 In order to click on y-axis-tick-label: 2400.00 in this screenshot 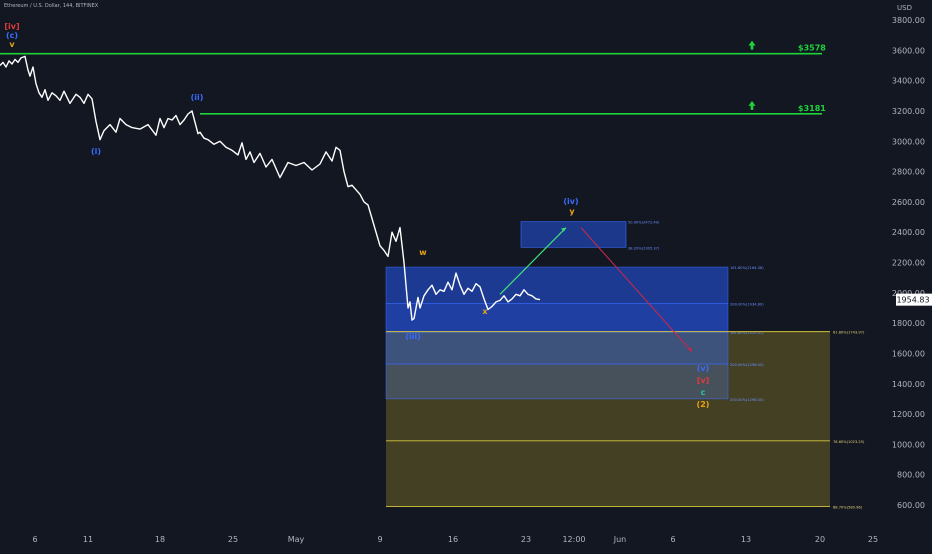, I will do `click(908, 232)`.